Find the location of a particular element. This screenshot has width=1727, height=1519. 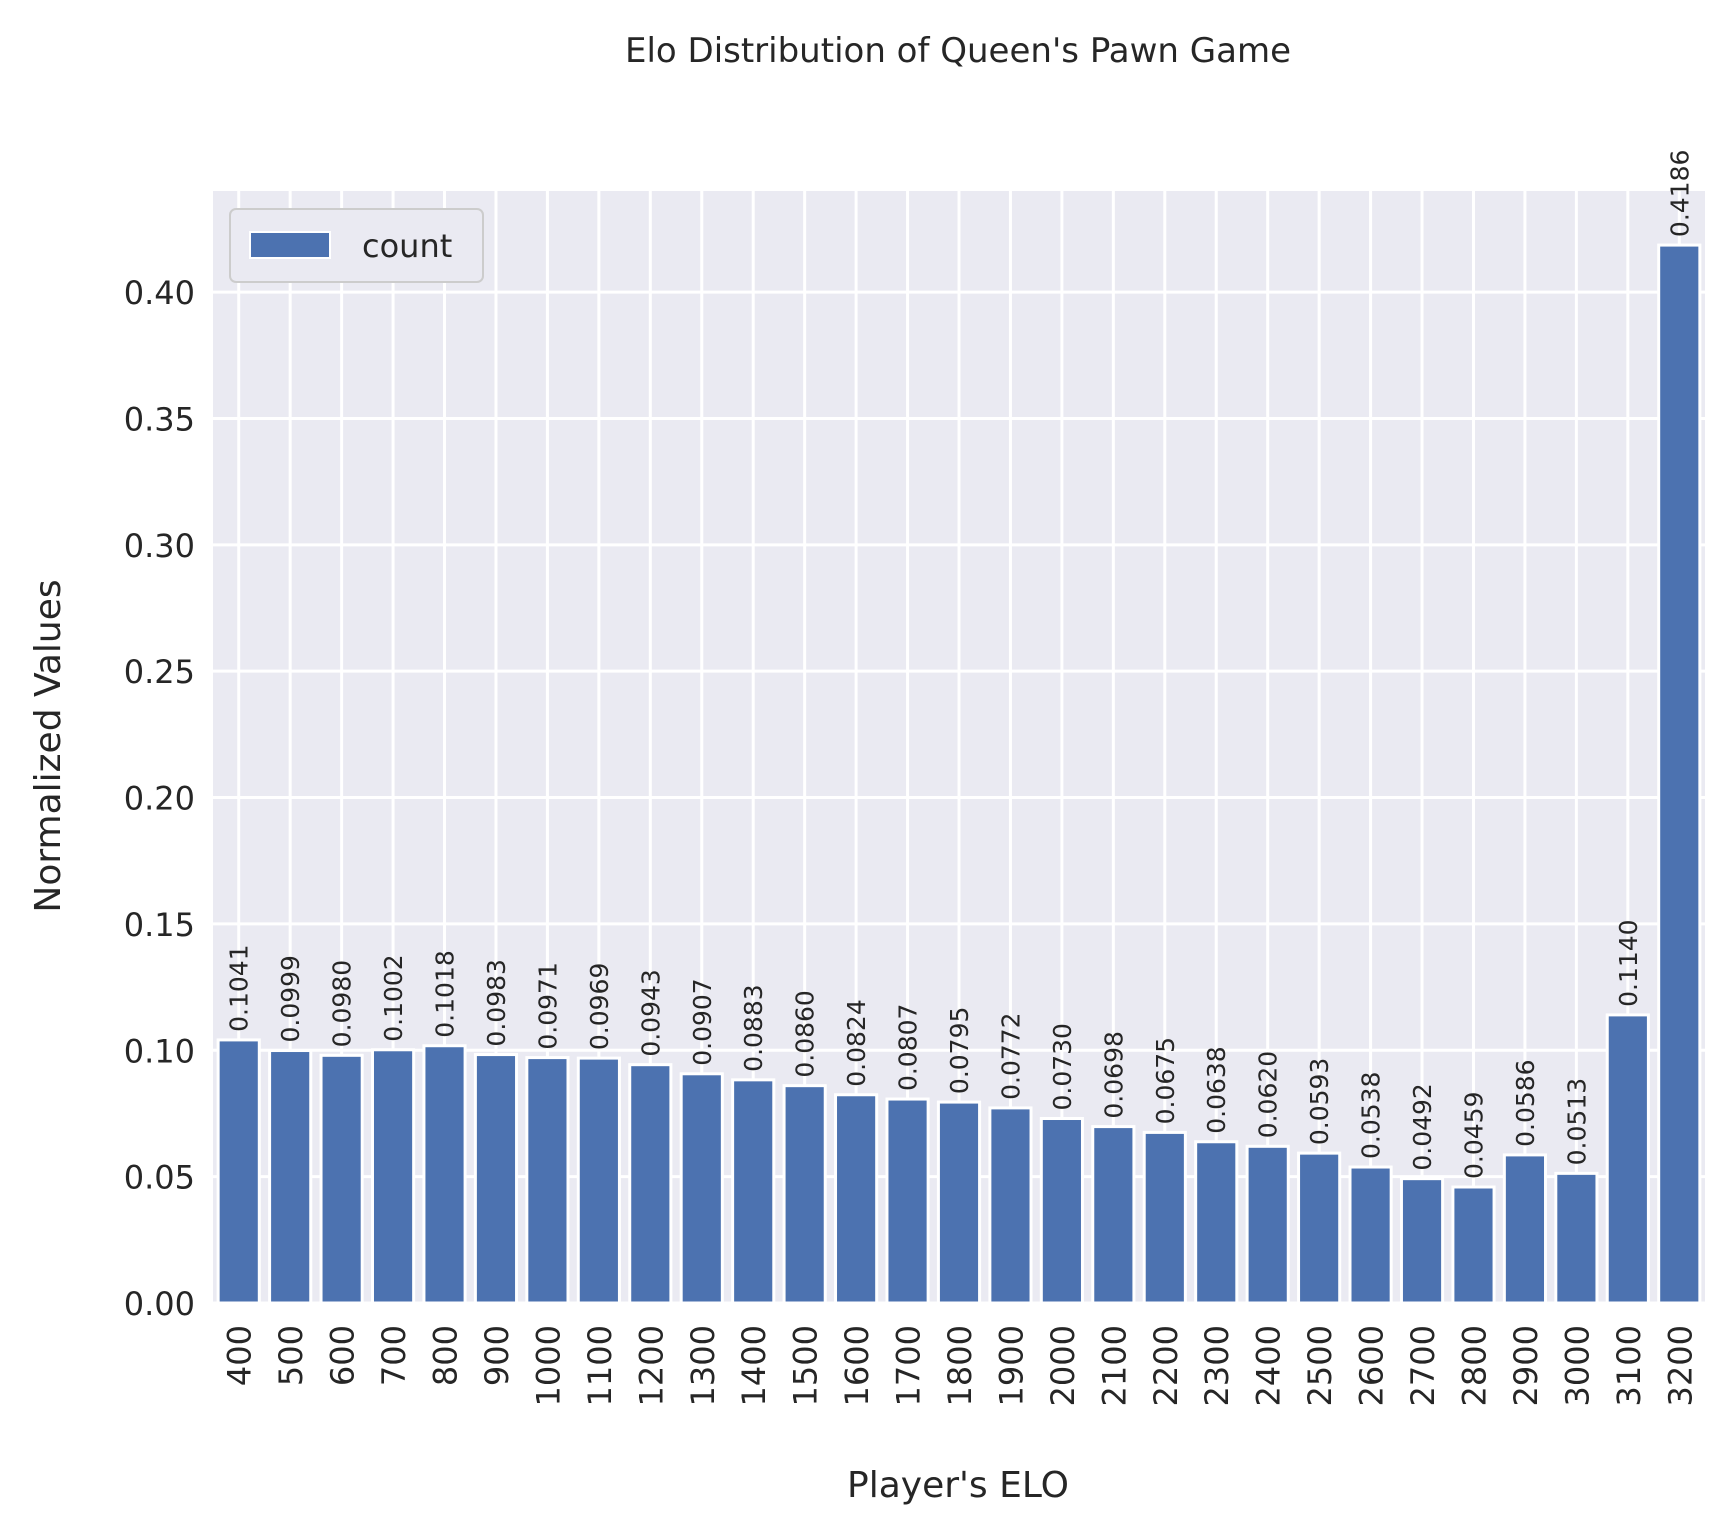

x-tick-label: 2800 is located at coordinates (1474, 1365).